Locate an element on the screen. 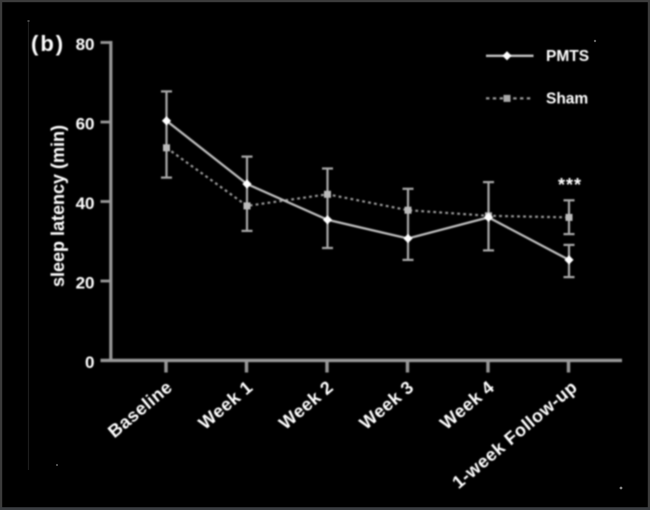 The width and height of the screenshot is (650, 510). svg-text: PMTS is located at coordinates (567, 56).